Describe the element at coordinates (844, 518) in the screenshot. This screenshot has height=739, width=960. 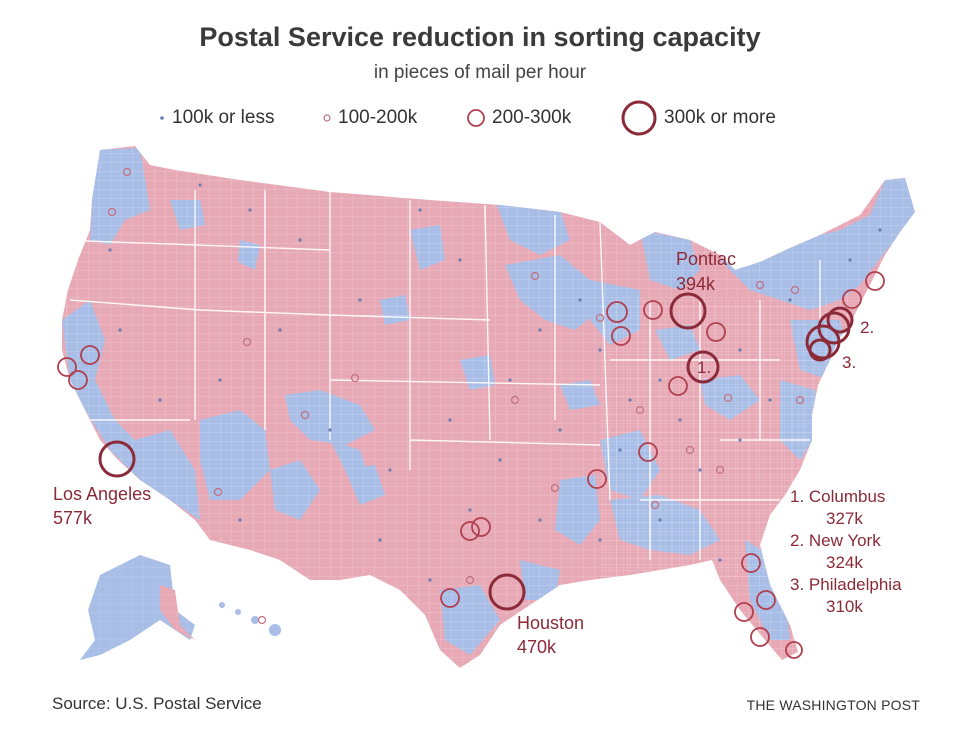
I see `footnote-columbus-value: 327k` at that location.